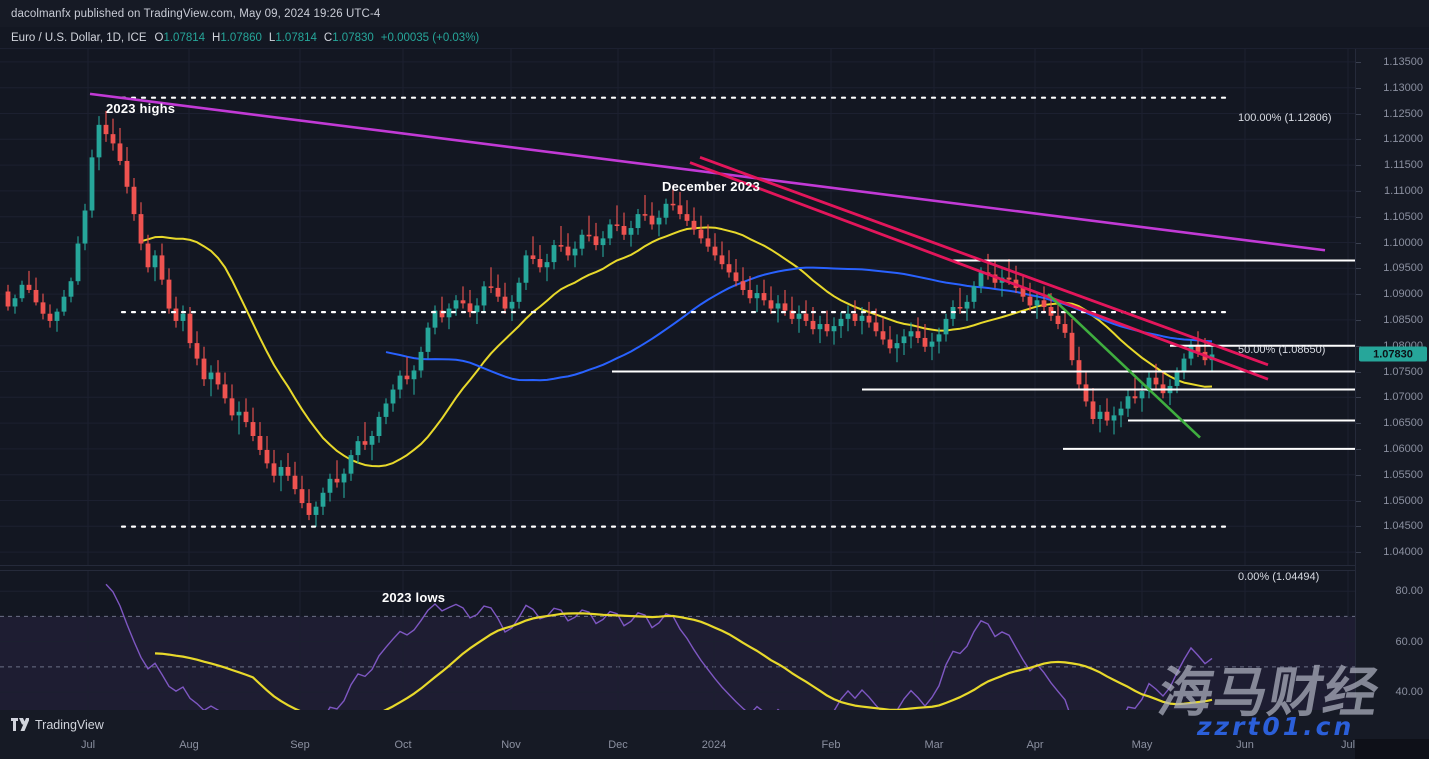 The height and width of the screenshot is (759, 1429). I want to click on price-tick: 1.12000, so click(1403, 139).